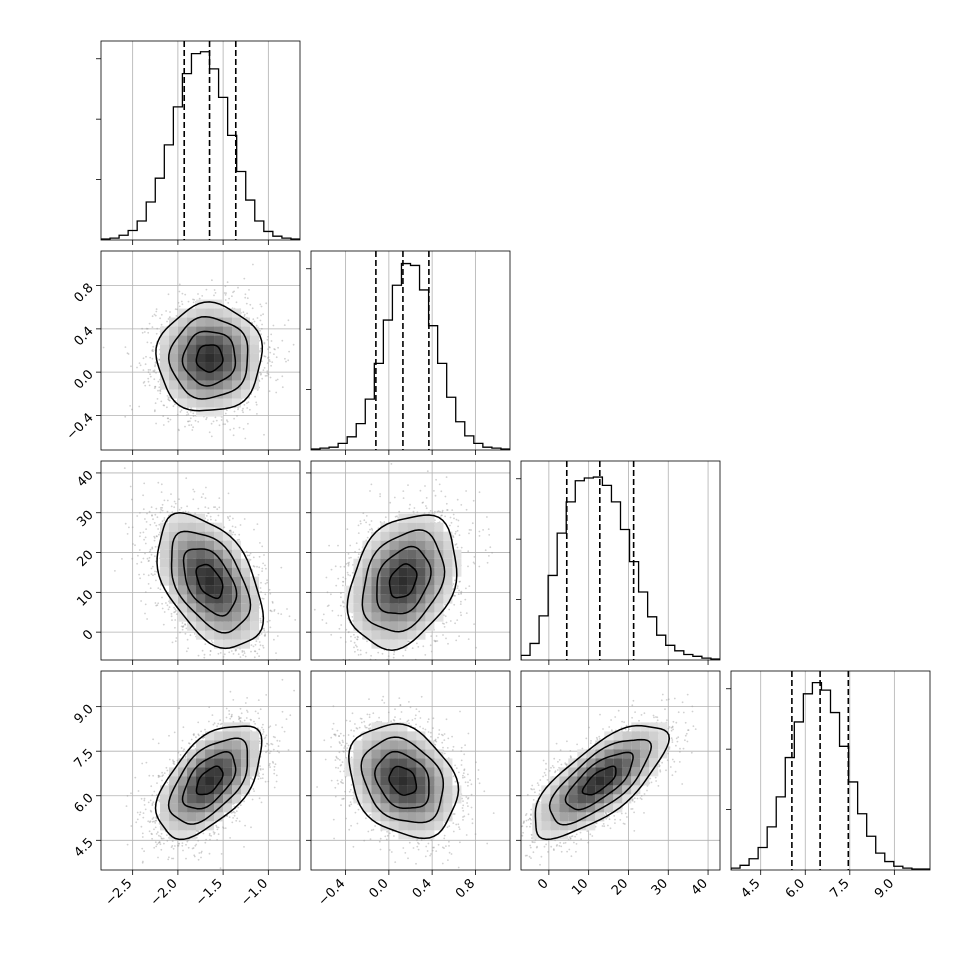  Describe the element at coordinates (83, 293) in the screenshot. I see `y-tick-label: 0.8` at that location.